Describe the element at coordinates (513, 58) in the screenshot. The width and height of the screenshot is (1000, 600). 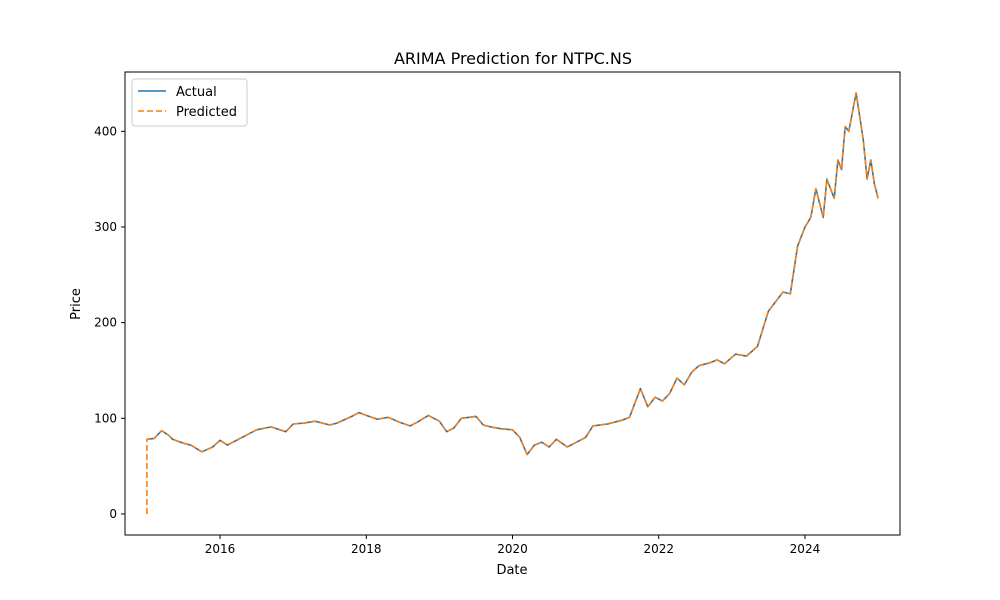
I see `chart-title: ARIMA Prediction for NTPC.NS` at that location.